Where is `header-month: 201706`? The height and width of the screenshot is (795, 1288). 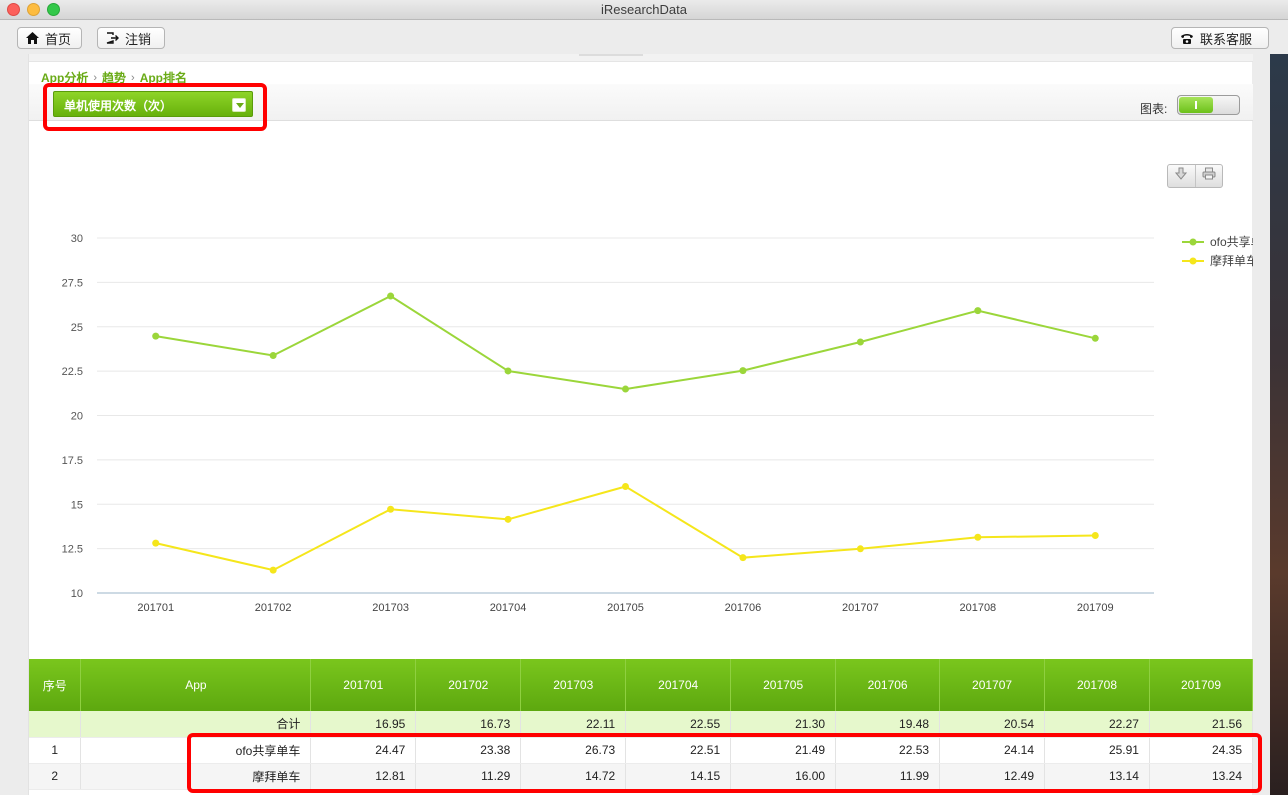
header-month: 201706 is located at coordinates (888, 685).